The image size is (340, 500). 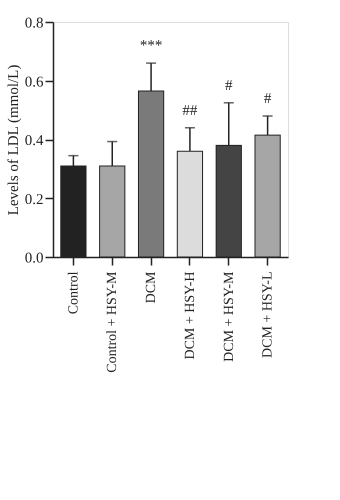 What do you see at coordinates (190, 110) in the screenshot?
I see `annotation: ##` at bounding box center [190, 110].